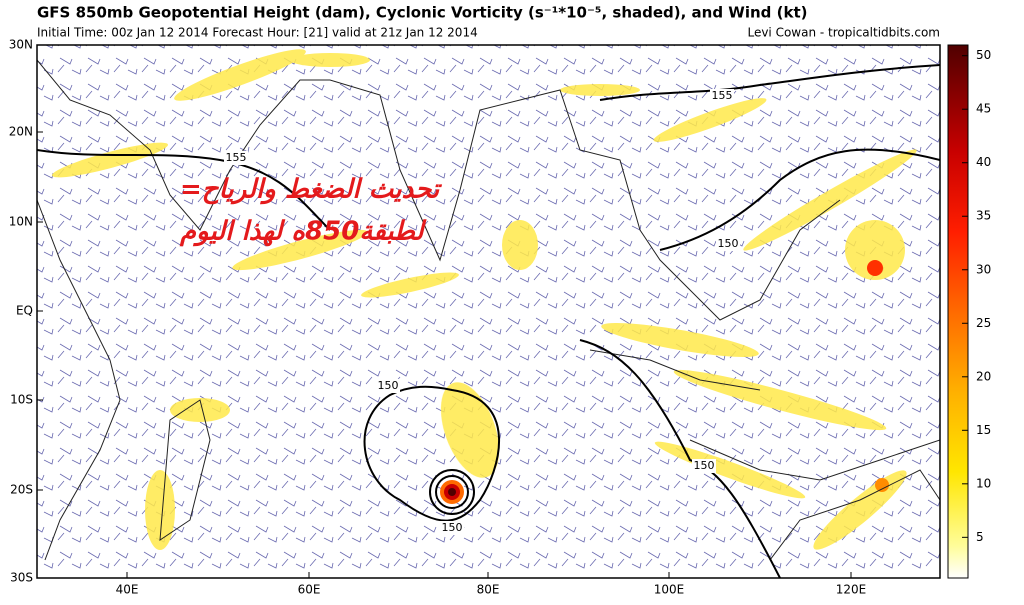  I want to click on lat-label: 30S, so click(21, 578).